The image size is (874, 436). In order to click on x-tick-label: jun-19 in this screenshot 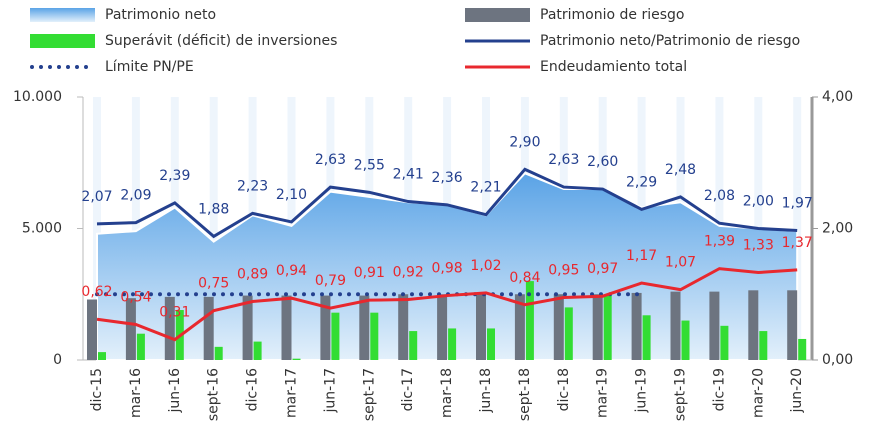, I will do `click(642, 391)`.